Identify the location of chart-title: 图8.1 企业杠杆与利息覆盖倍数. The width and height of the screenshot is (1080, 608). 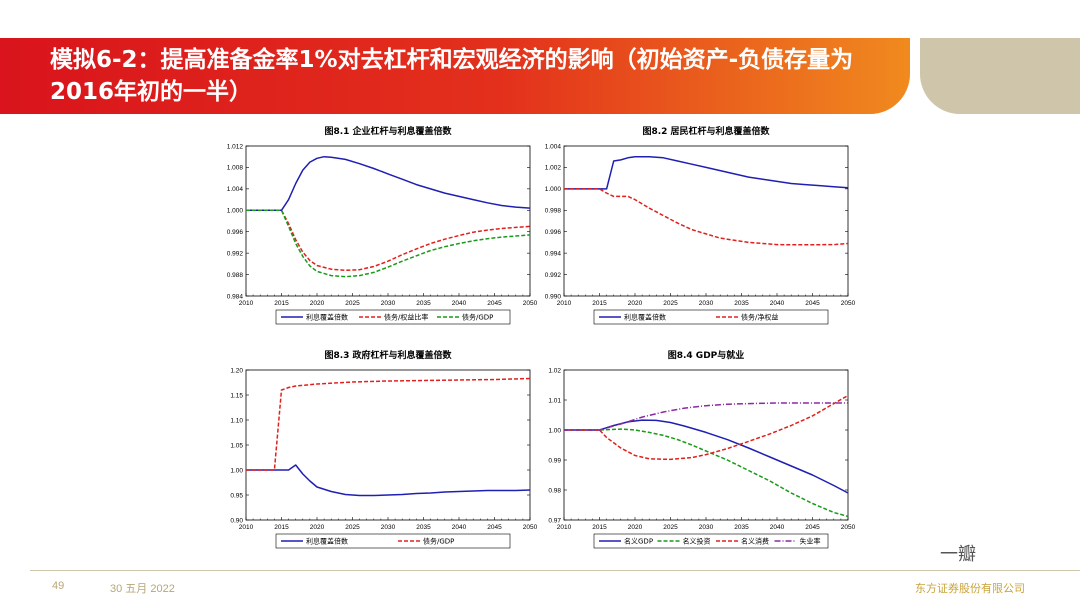
(388, 131).